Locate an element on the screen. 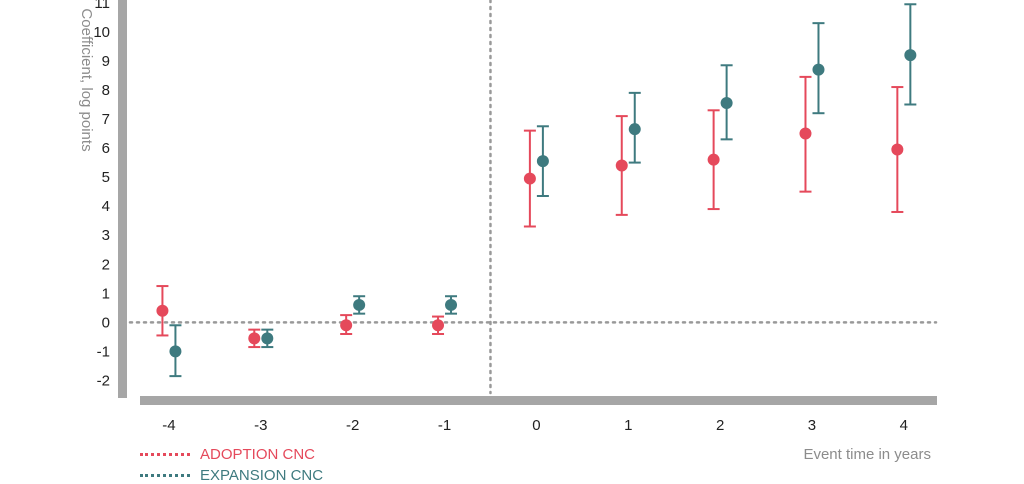 Image resolution: width=1024 pixels, height=484 pixels. y-tick-label: 0 is located at coordinates (106, 322).